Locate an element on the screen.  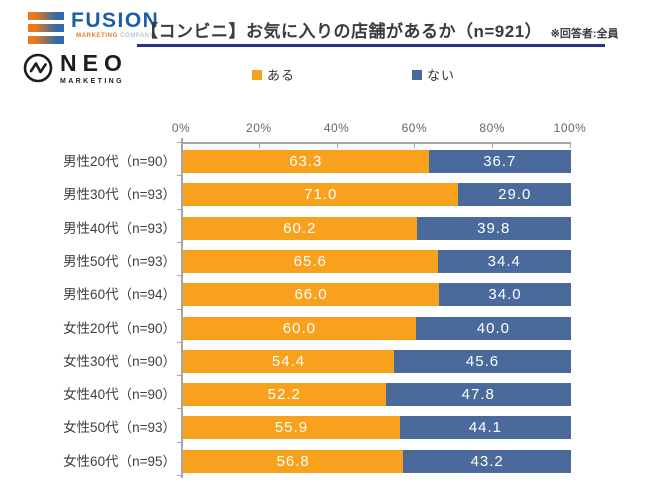
neo-logo-text: NEO is located at coordinates (94, 63).